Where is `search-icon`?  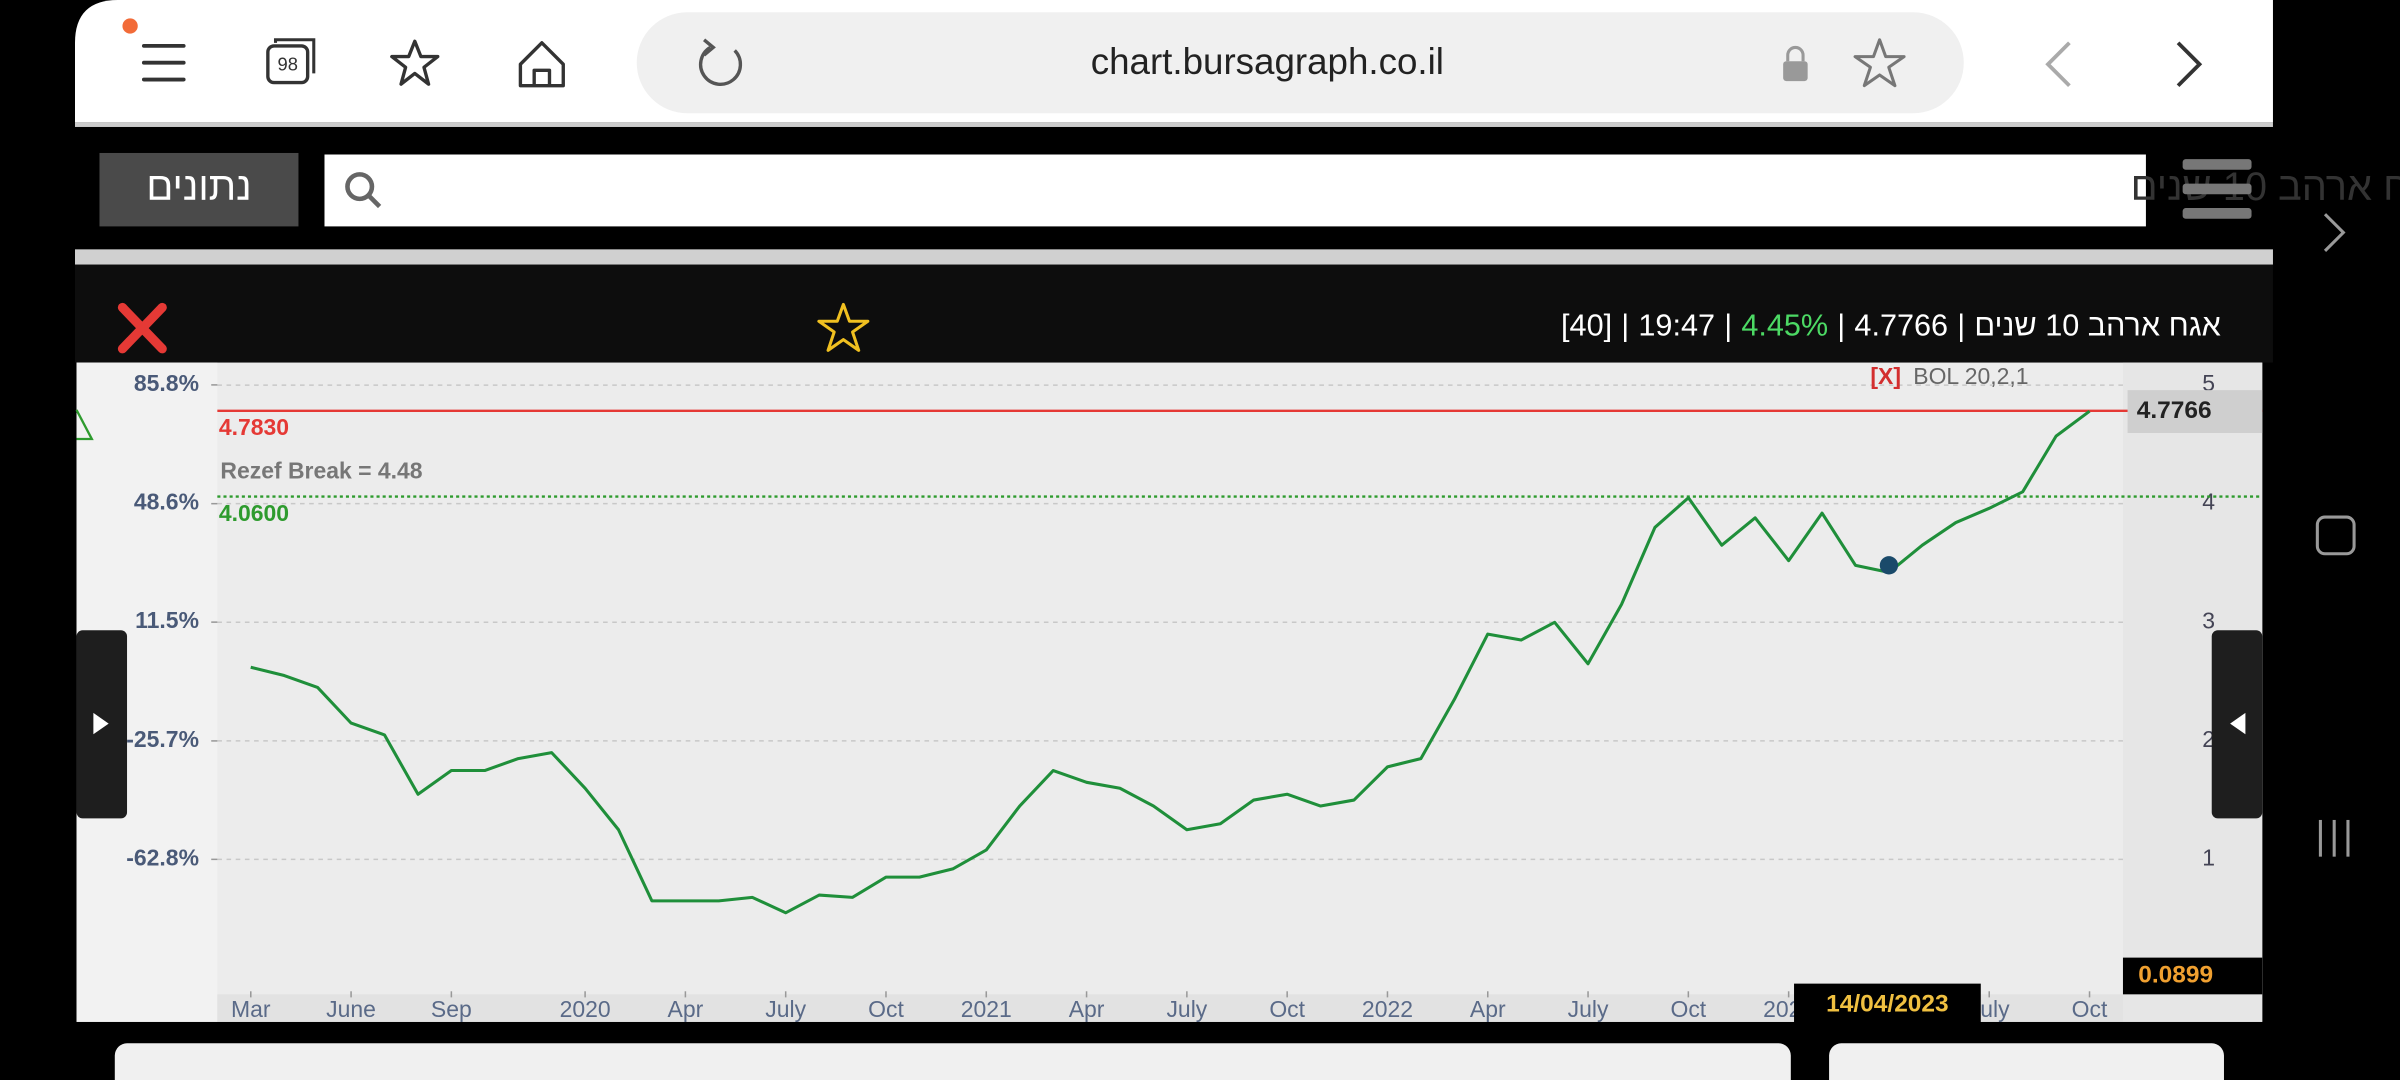
search-icon is located at coordinates (363, 190).